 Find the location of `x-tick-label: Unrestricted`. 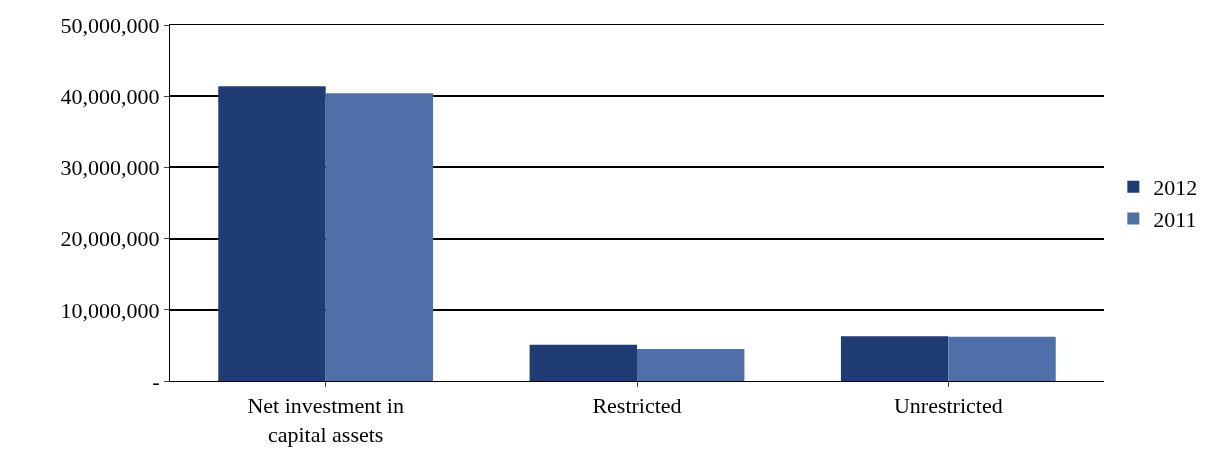

x-tick-label: Unrestricted is located at coordinates (948, 406).